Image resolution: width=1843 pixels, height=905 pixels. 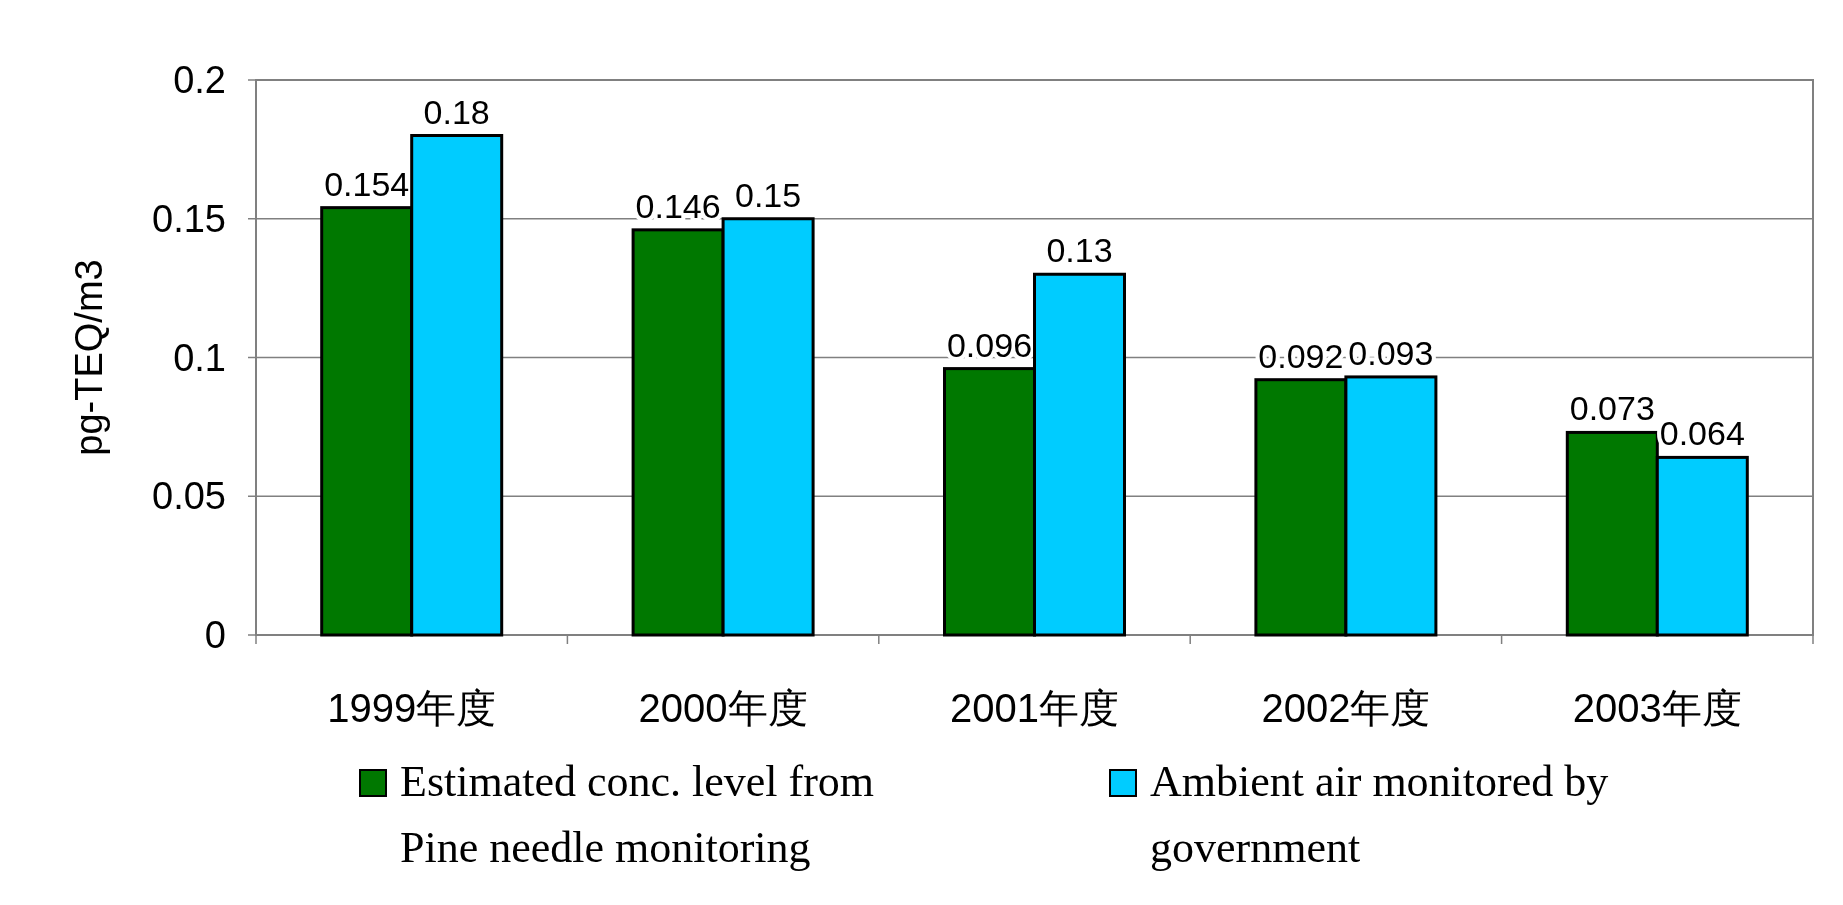 I want to click on data-label: 0.15, so click(x=768, y=194).